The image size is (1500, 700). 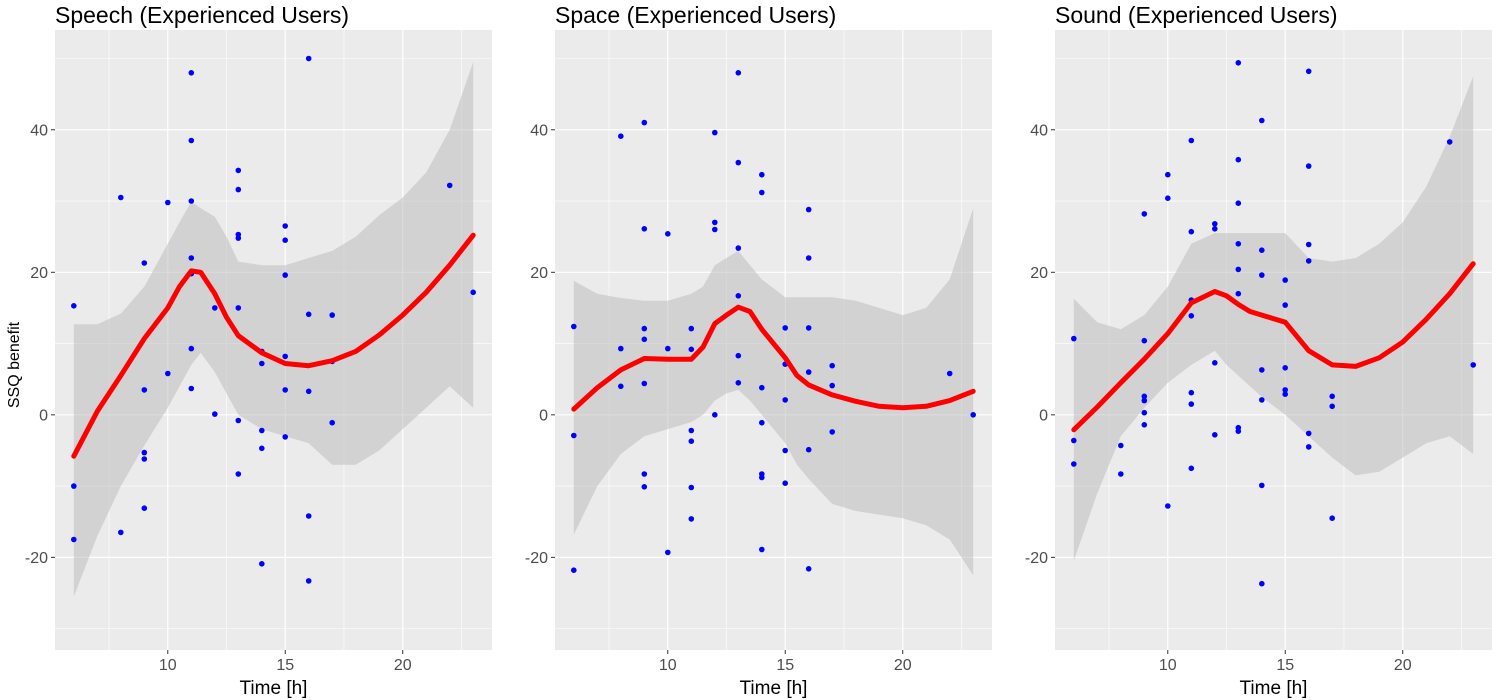 What do you see at coordinates (1196, 15) in the screenshot?
I see `panel-title: Sound (Experienced Users)` at bounding box center [1196, 15].